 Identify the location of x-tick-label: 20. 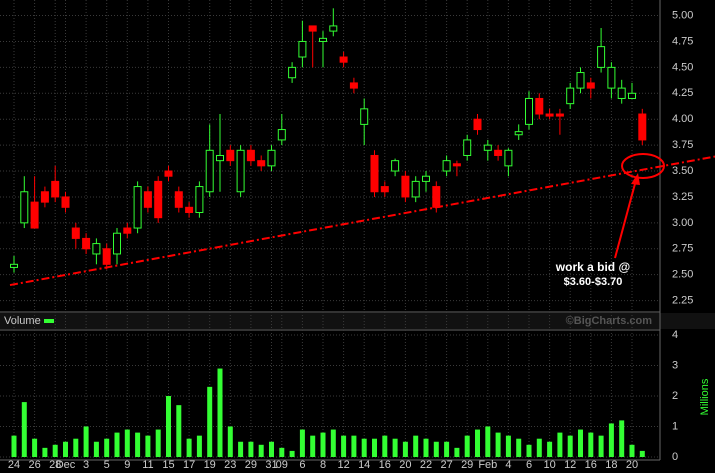
(405, 465).